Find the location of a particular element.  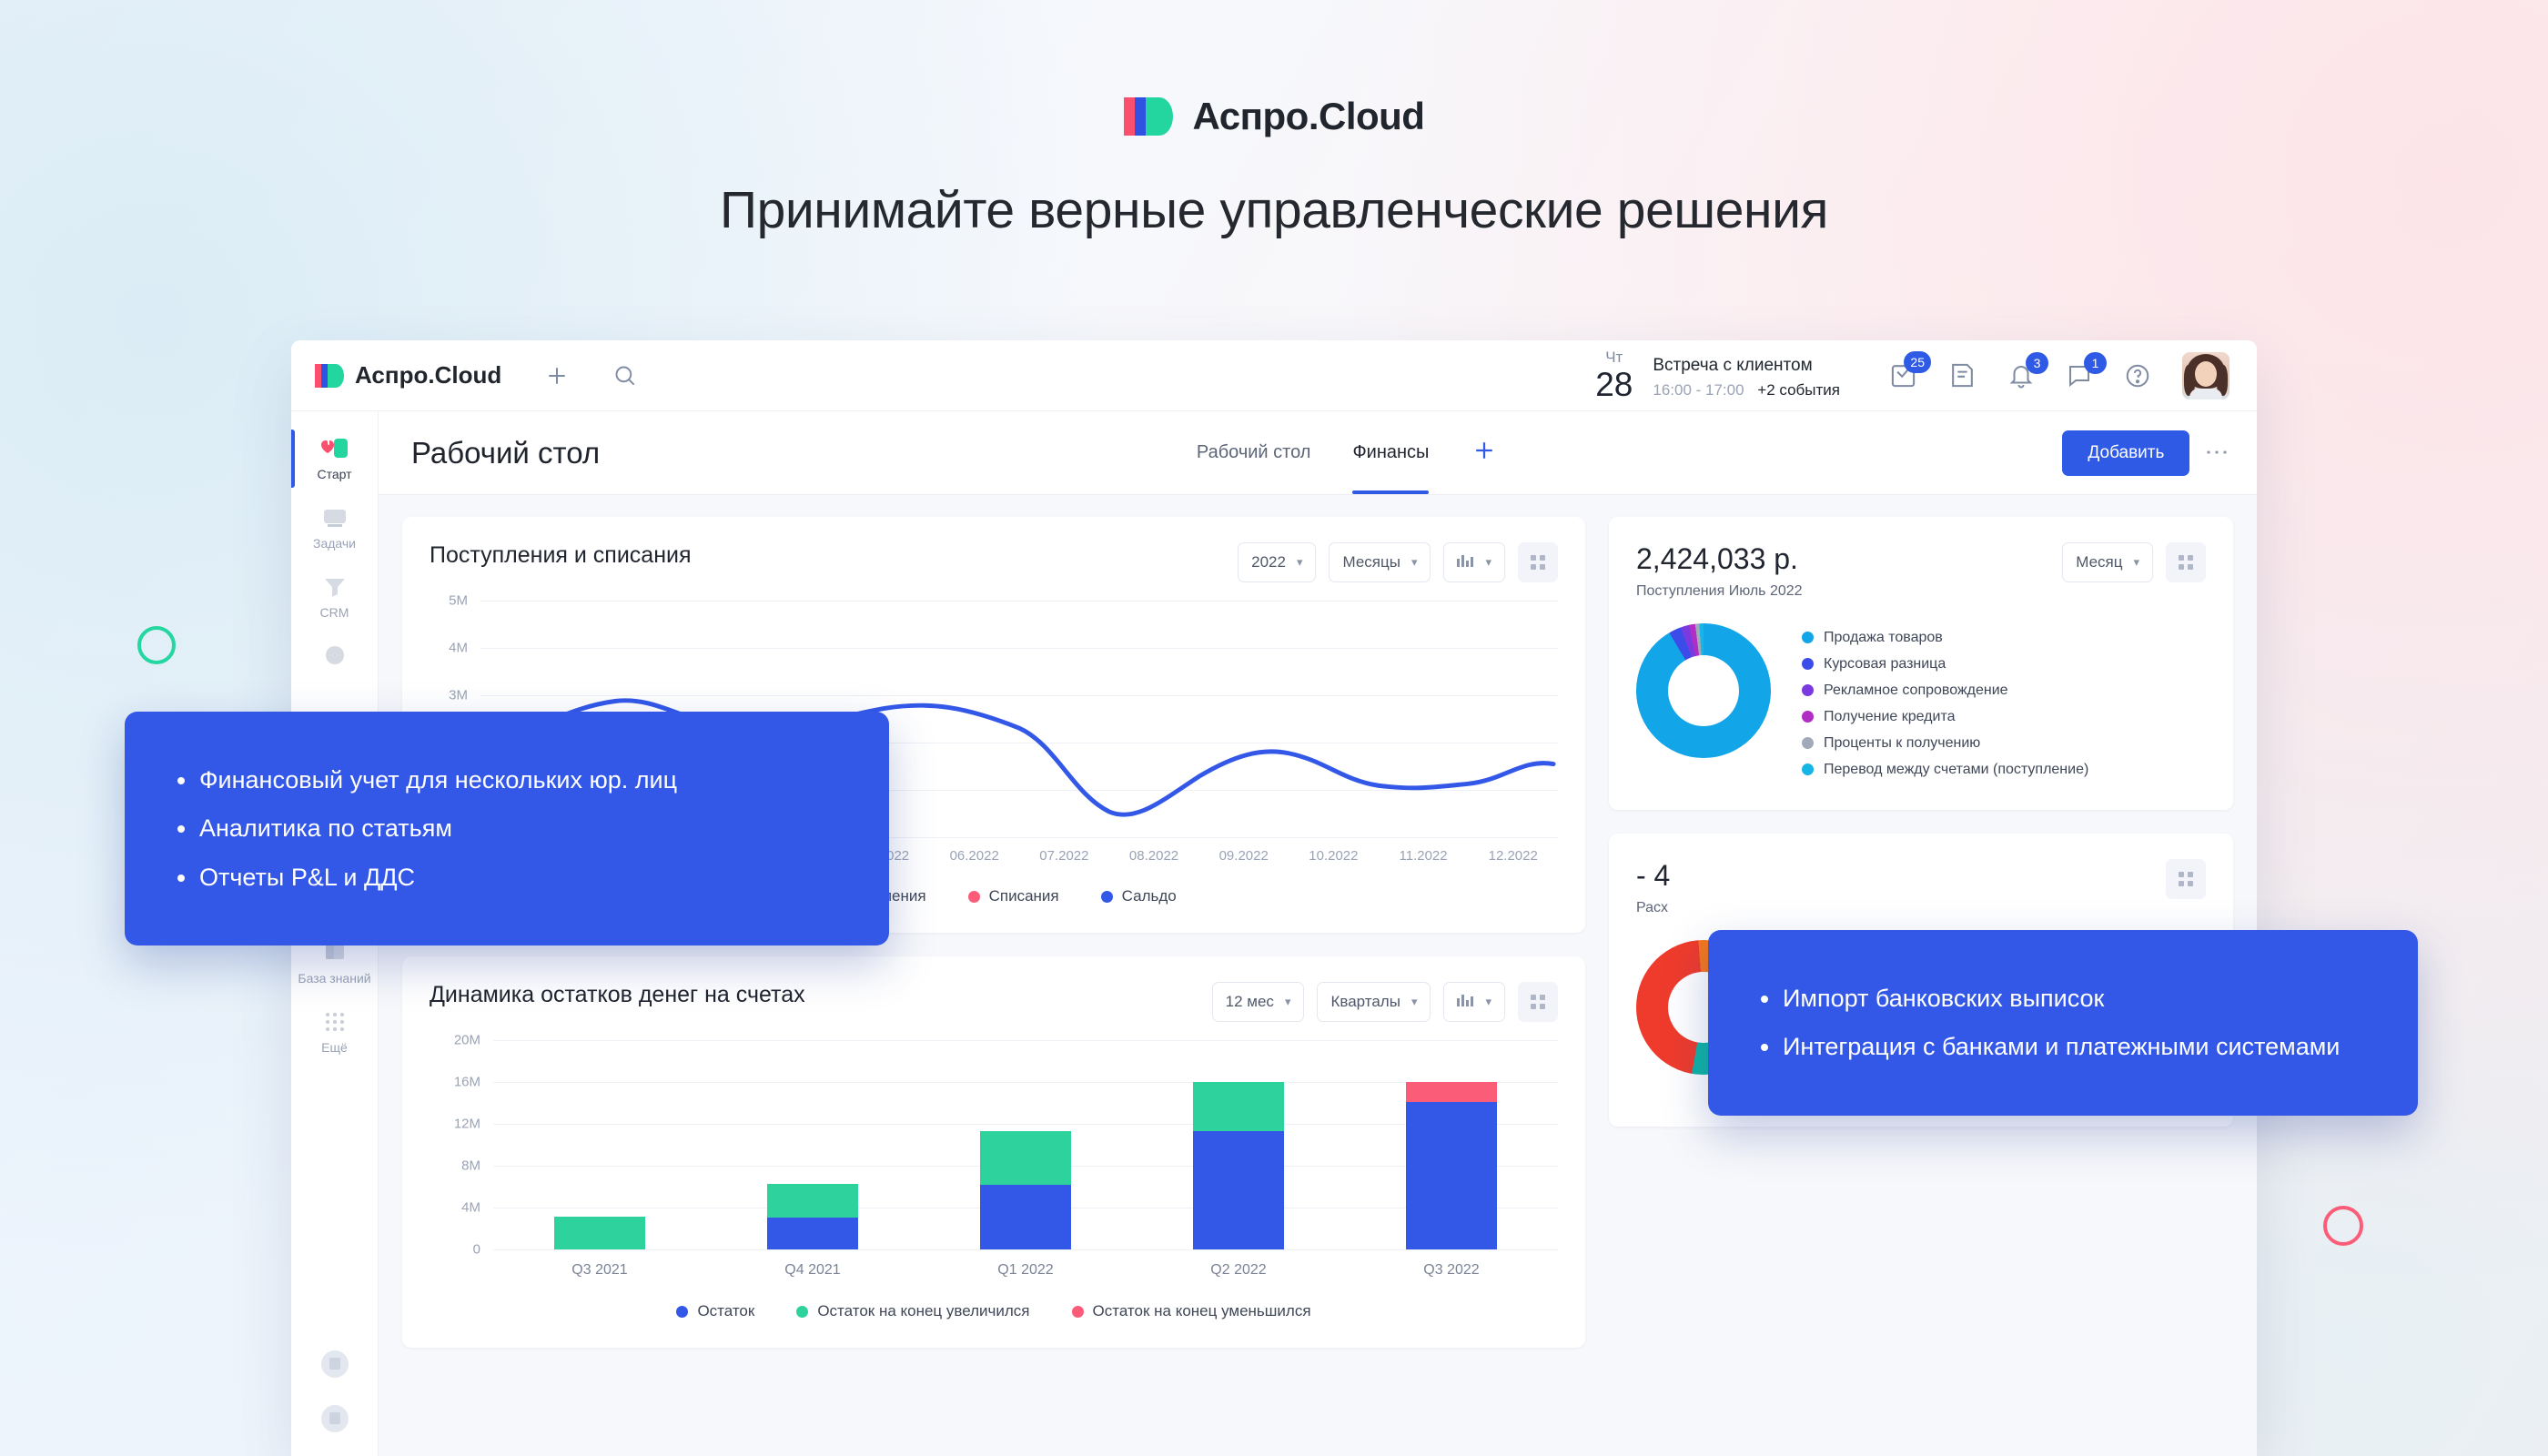

add-tab-button is located at coordinates (1485, 453).